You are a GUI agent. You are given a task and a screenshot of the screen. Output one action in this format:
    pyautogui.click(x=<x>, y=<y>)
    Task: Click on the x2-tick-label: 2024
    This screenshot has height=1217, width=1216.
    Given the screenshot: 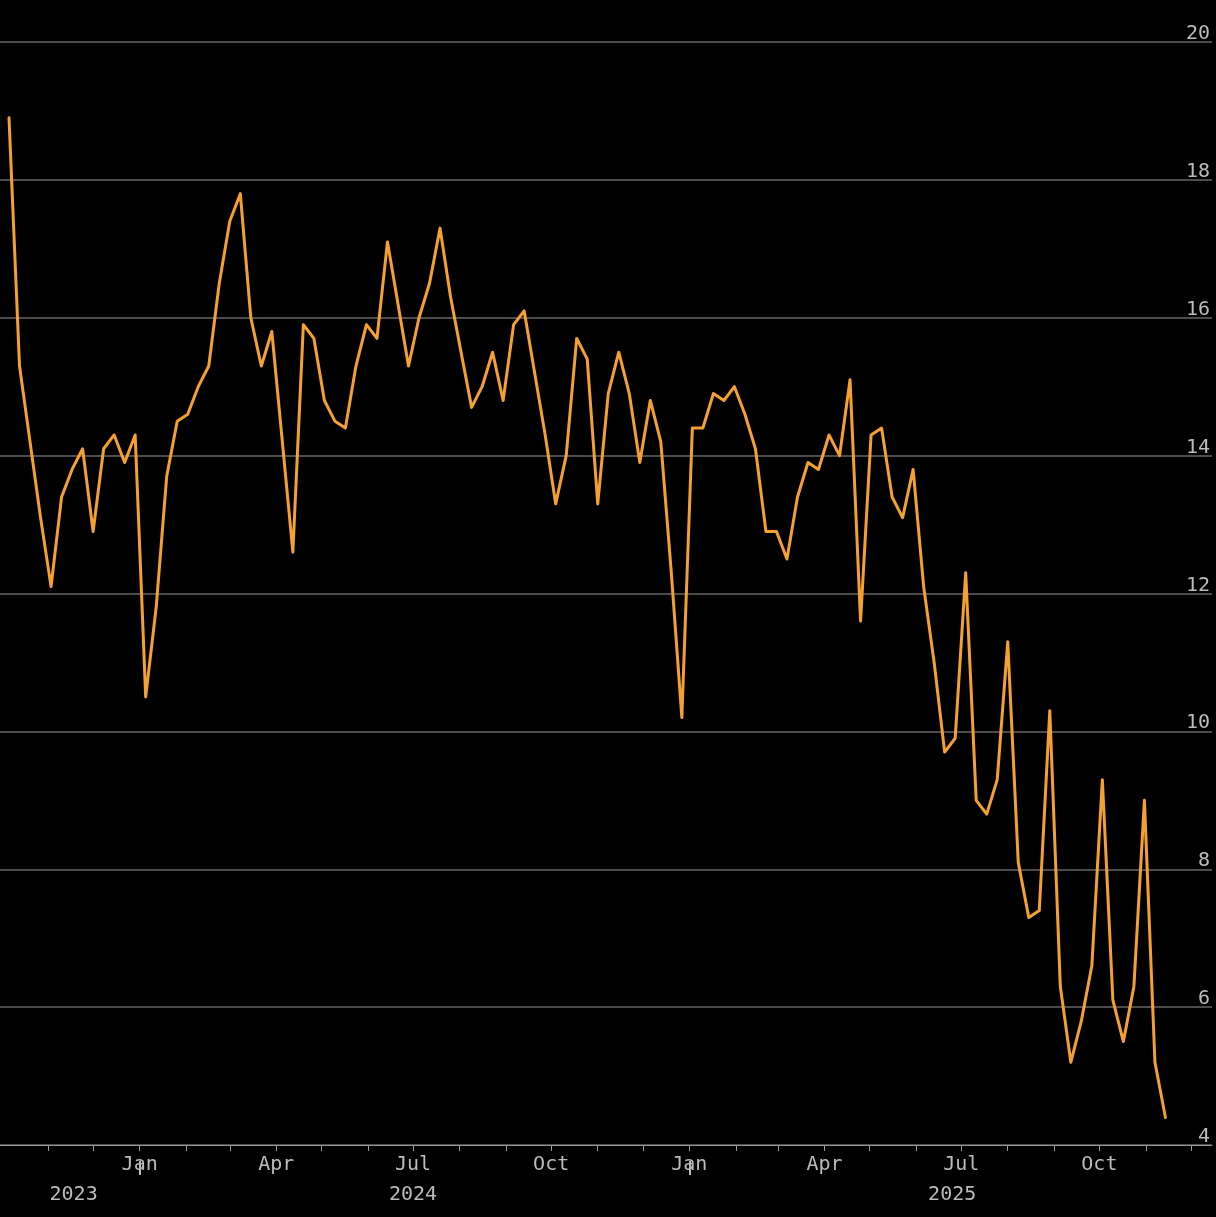 What is the action you would take?
    pyautogui.click(x=413, y=1193)
    